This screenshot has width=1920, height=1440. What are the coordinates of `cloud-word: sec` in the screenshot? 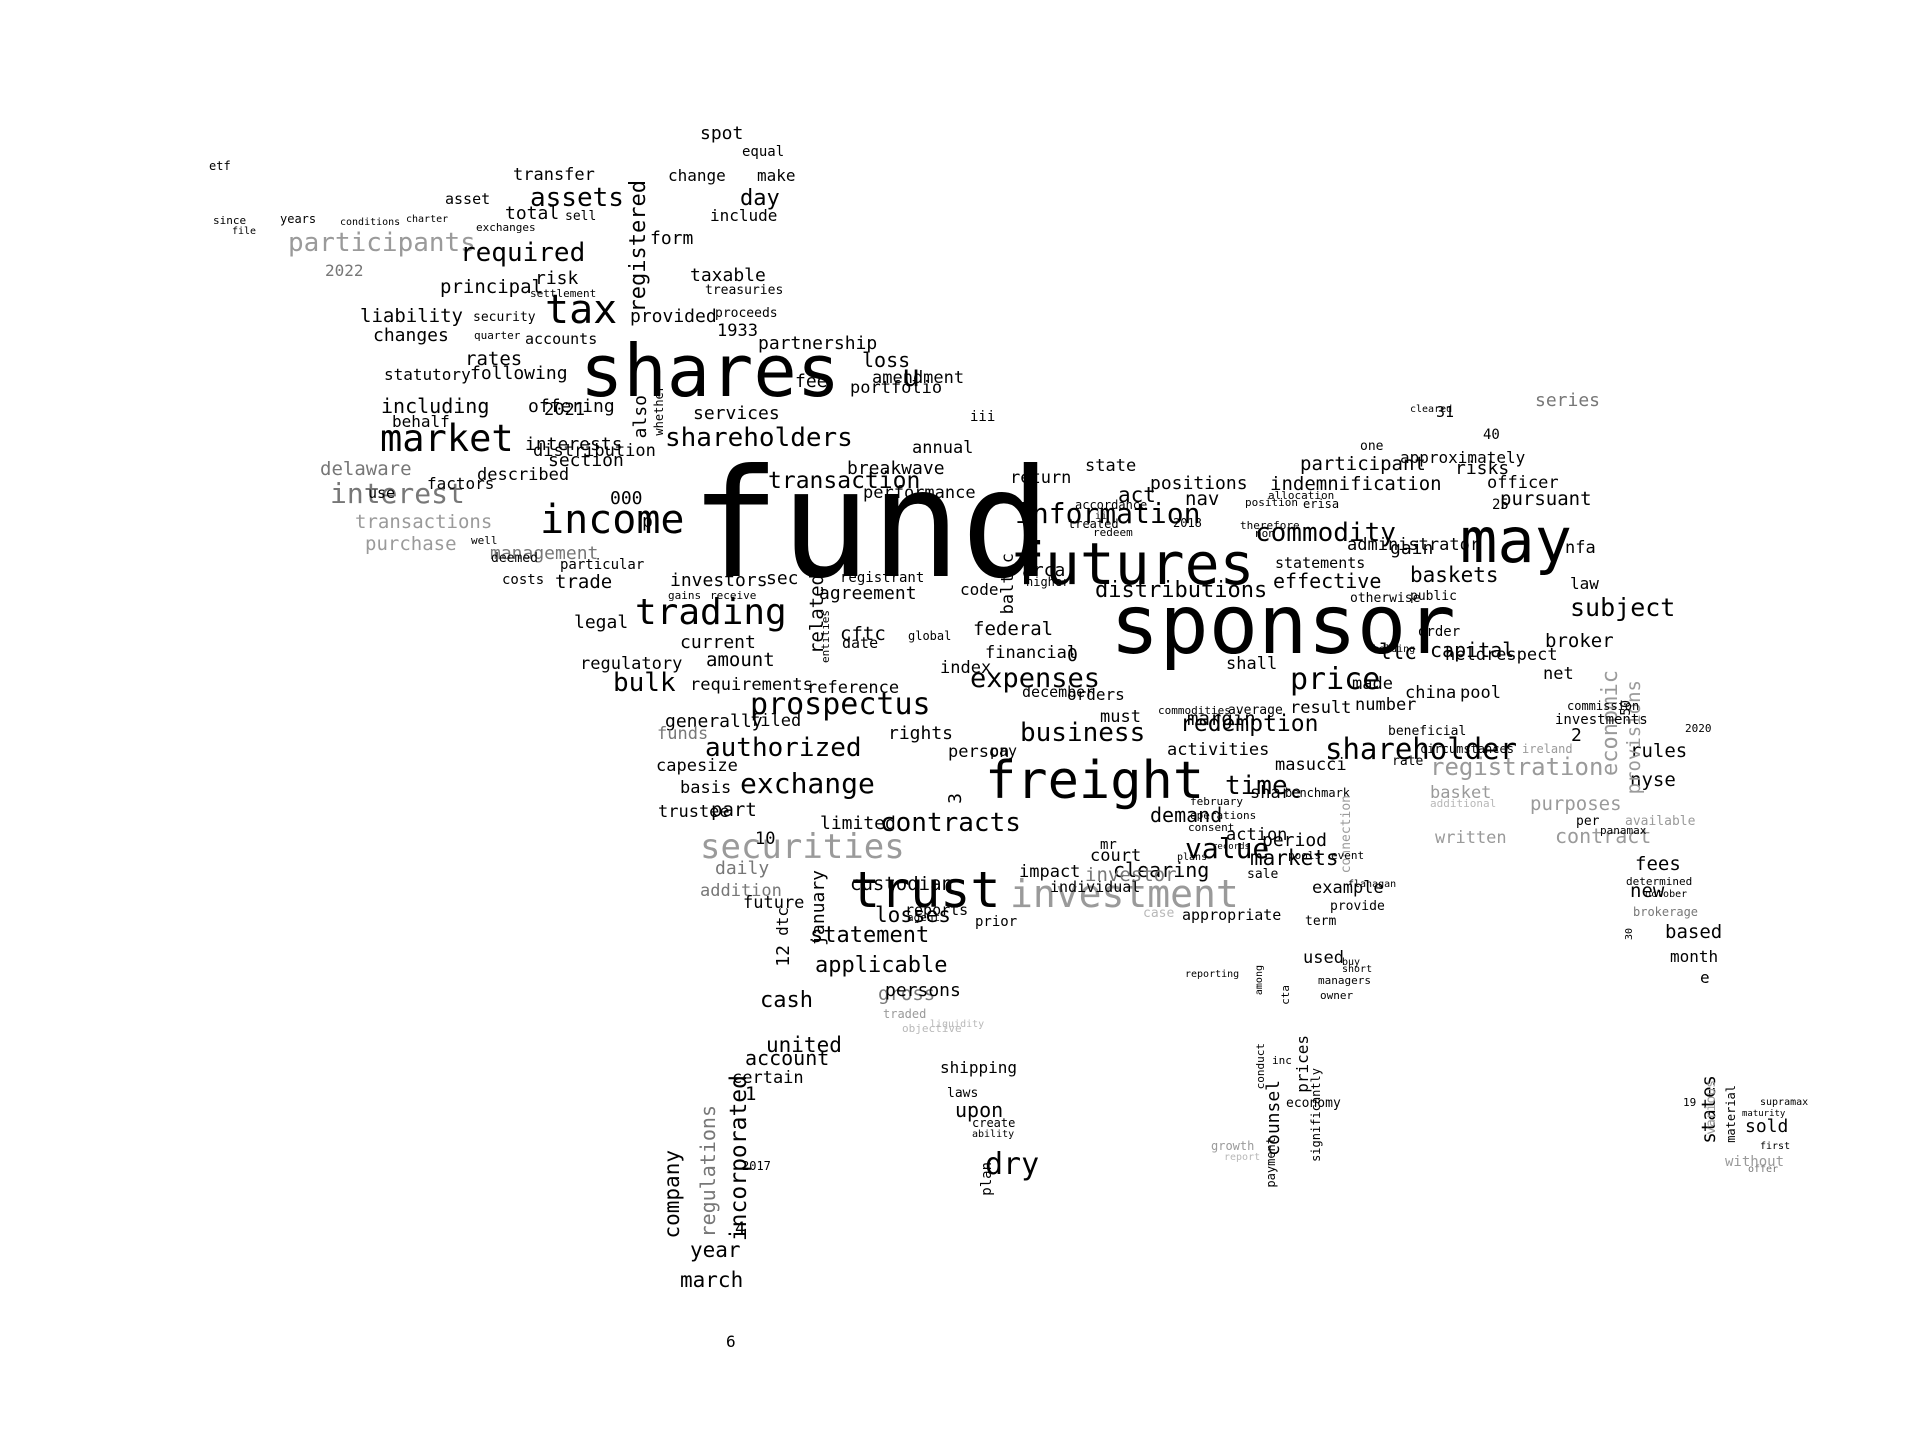 It's located at (782, 578).